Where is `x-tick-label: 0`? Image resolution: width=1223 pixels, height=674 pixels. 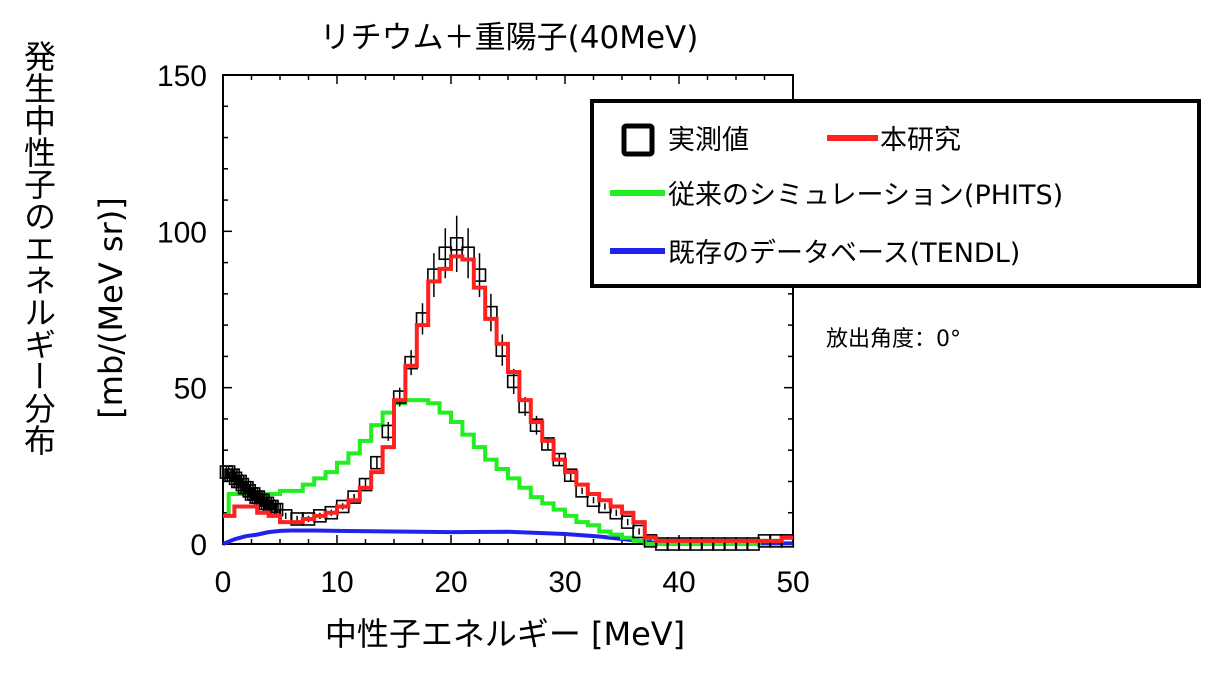 x-tick-label: 0 is located at coordinates (223, 582).